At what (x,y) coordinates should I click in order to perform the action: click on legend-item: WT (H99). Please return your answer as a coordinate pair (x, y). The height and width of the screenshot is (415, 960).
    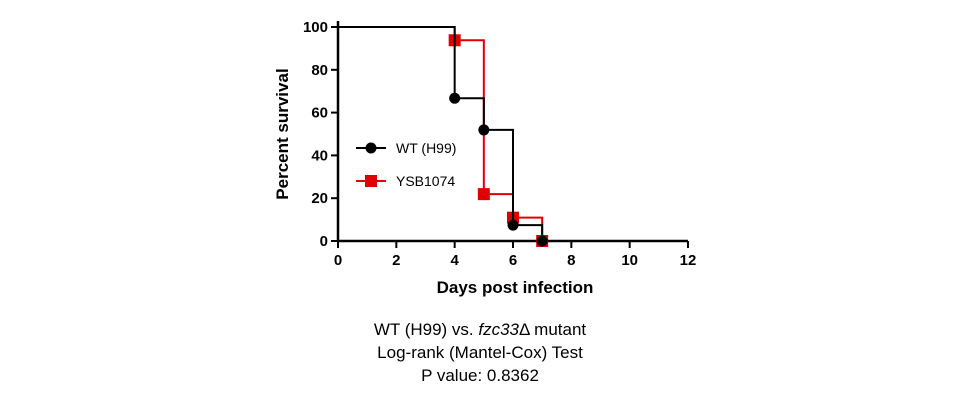
    Looking at the image, I should click on (406, 148).